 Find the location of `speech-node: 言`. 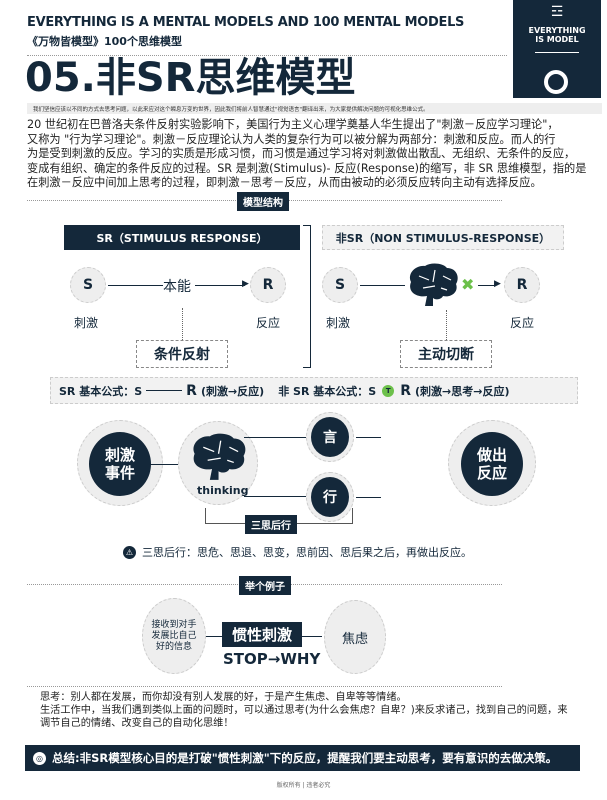

speech-node: 言 is located at coordinates (330, 437).